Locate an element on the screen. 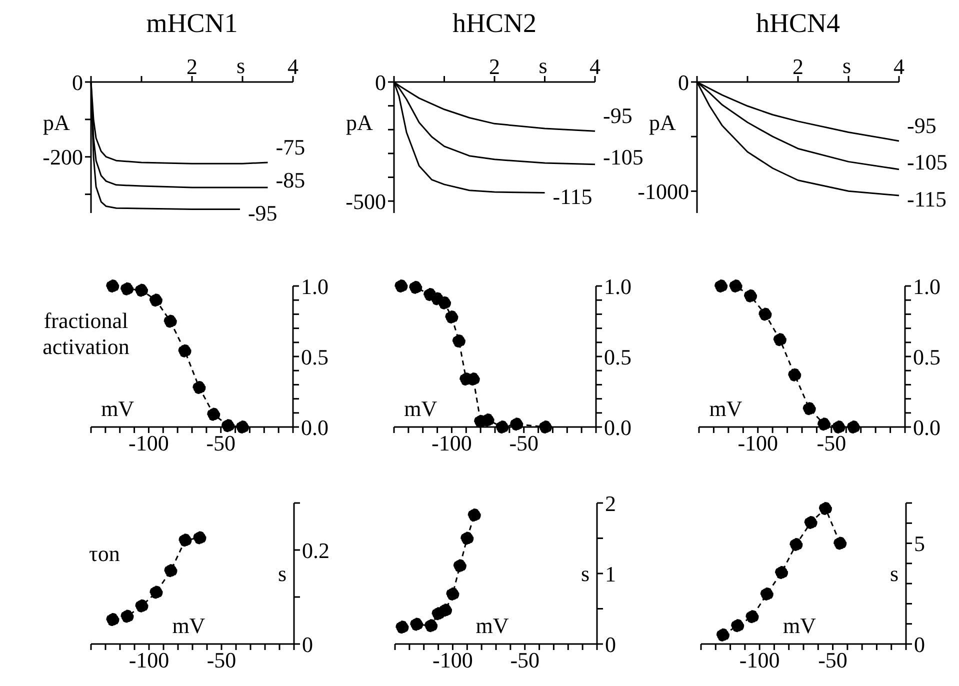 The height and width of the screenshot is (686, 959). y-tick-label: 1 is located at coordinates (610, 573).